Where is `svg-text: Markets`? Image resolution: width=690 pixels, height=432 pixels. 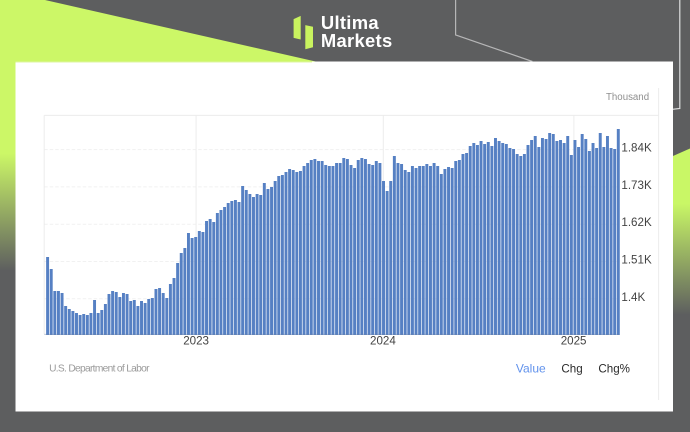
svg-text: Markets is located at coordinates (357, 40).